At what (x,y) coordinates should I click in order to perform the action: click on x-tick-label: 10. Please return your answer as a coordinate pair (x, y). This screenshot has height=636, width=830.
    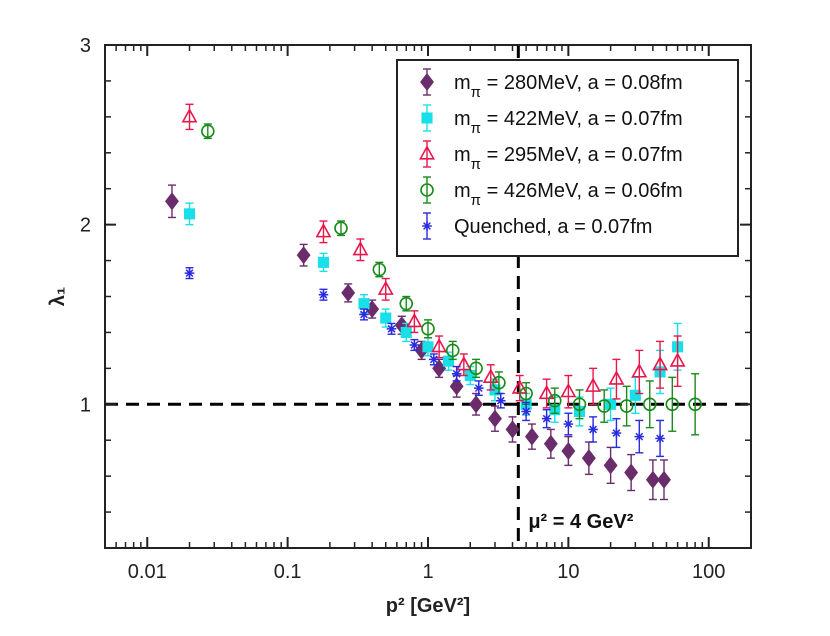
    Looking at the image, I should click on (568, 572).